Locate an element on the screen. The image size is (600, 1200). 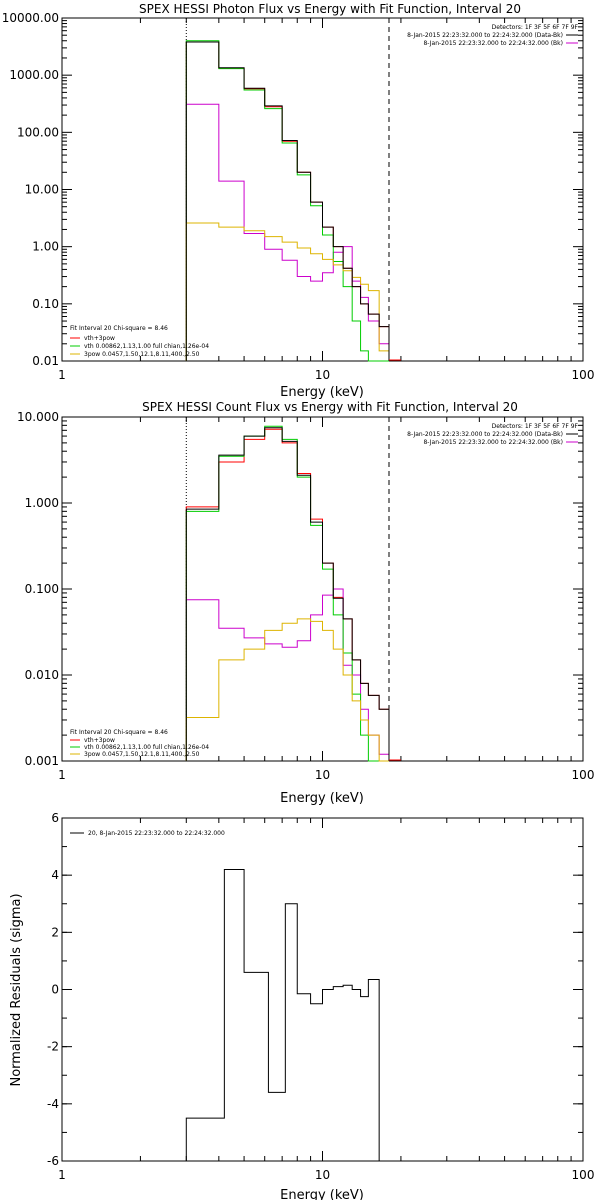
photon-xlabel: Energy (keV) is located at coordinates (322, 392).